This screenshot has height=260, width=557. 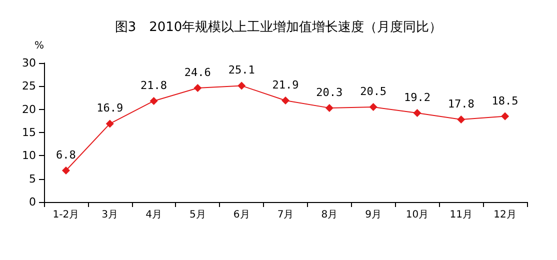 I want to click on x-tick-label: 11月, so click(x=461, y=215).